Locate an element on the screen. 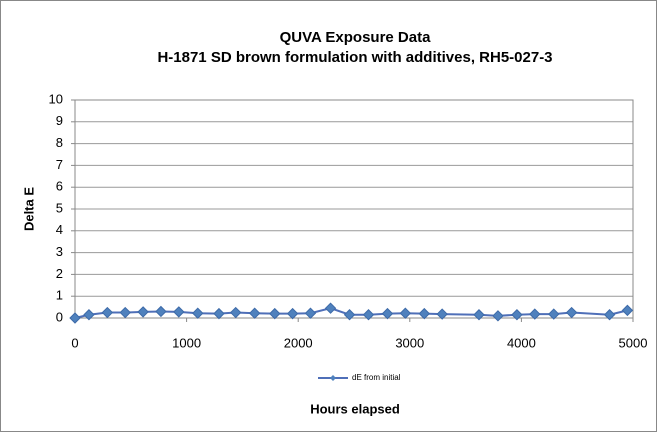 The width and height of the screenshot is (657, 432). x-axis-title: Hours elapsed is located at coordinates (355, 408).